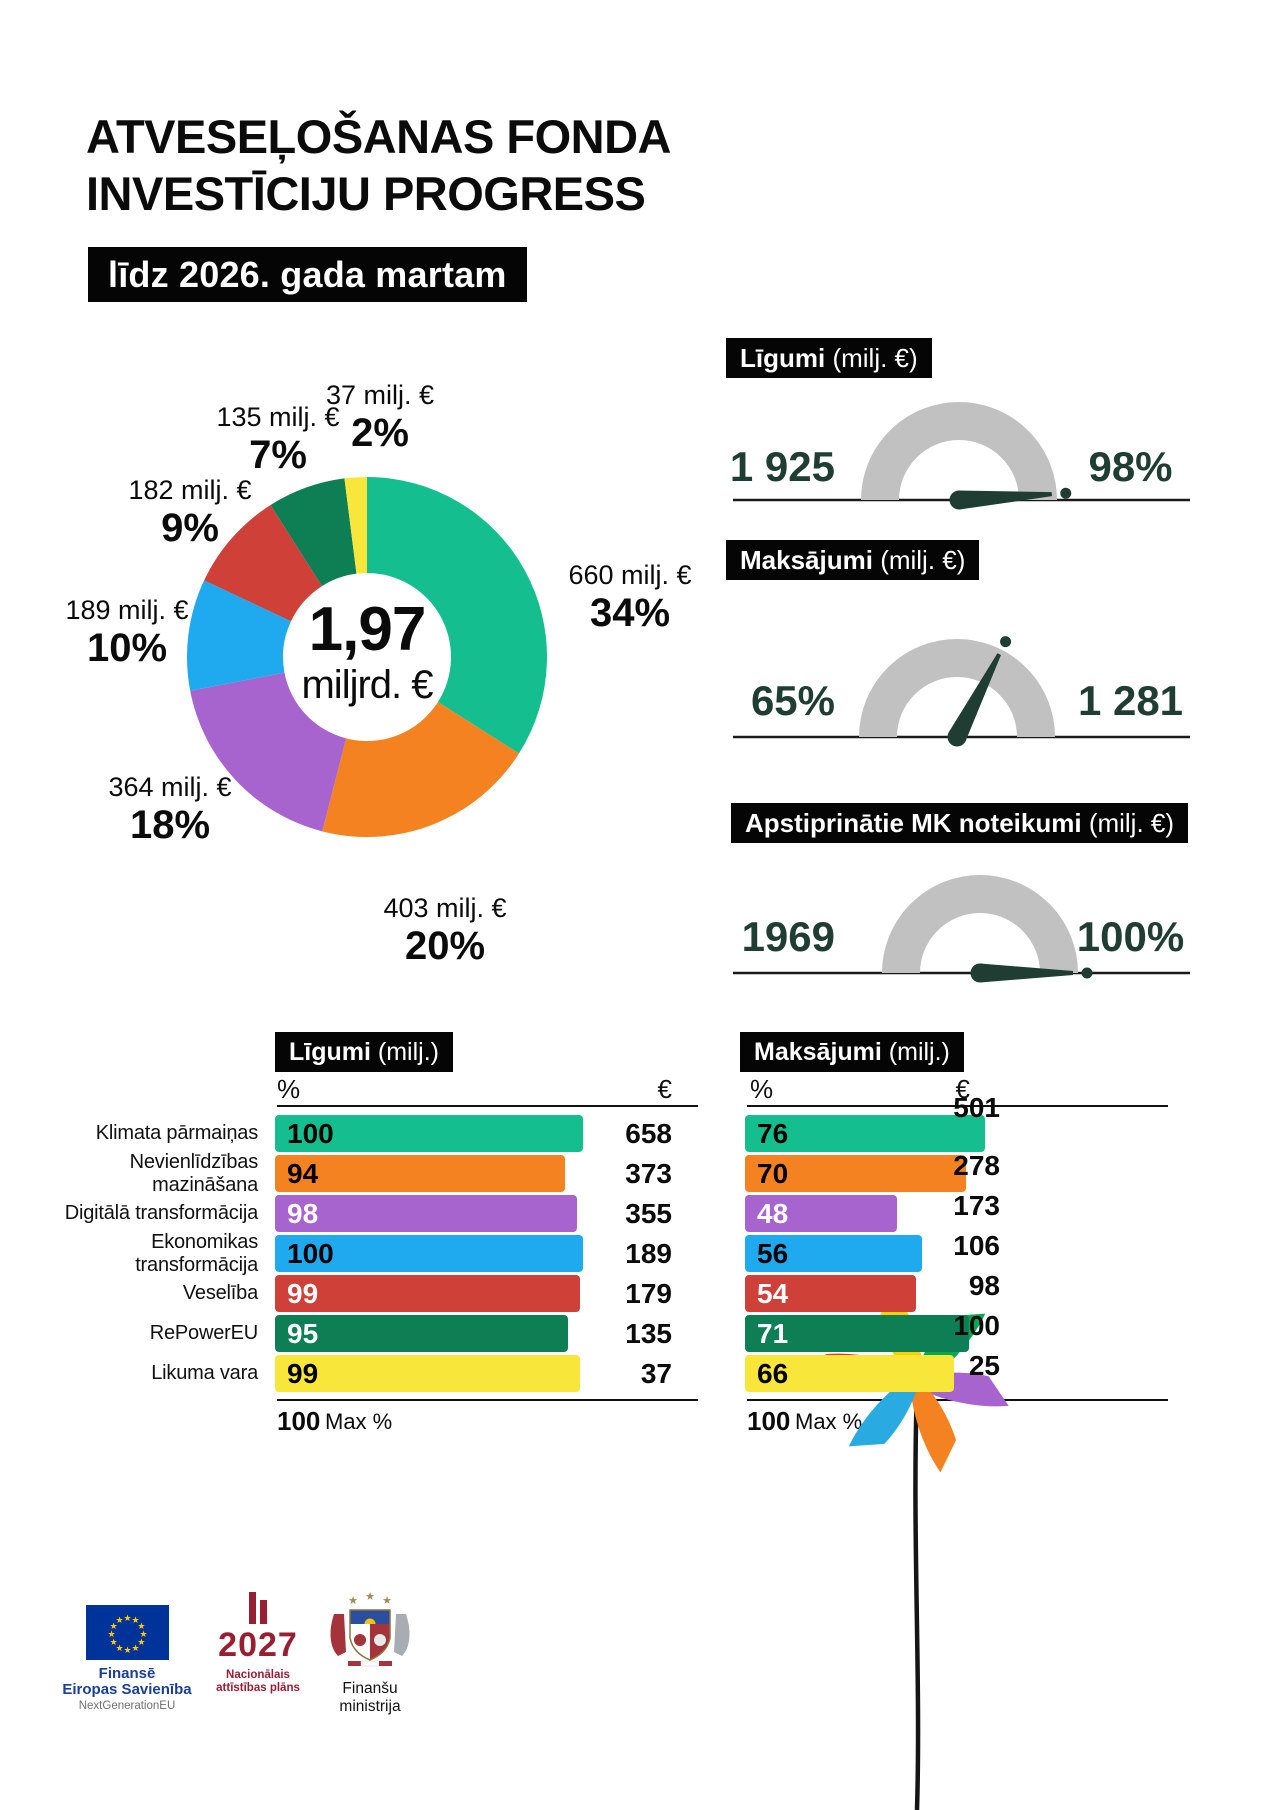  Describe the element at coordinates (364, 1052) in the screenshot. I see `table-ligumi-title-box: Līgumi (milj.)` at that location.